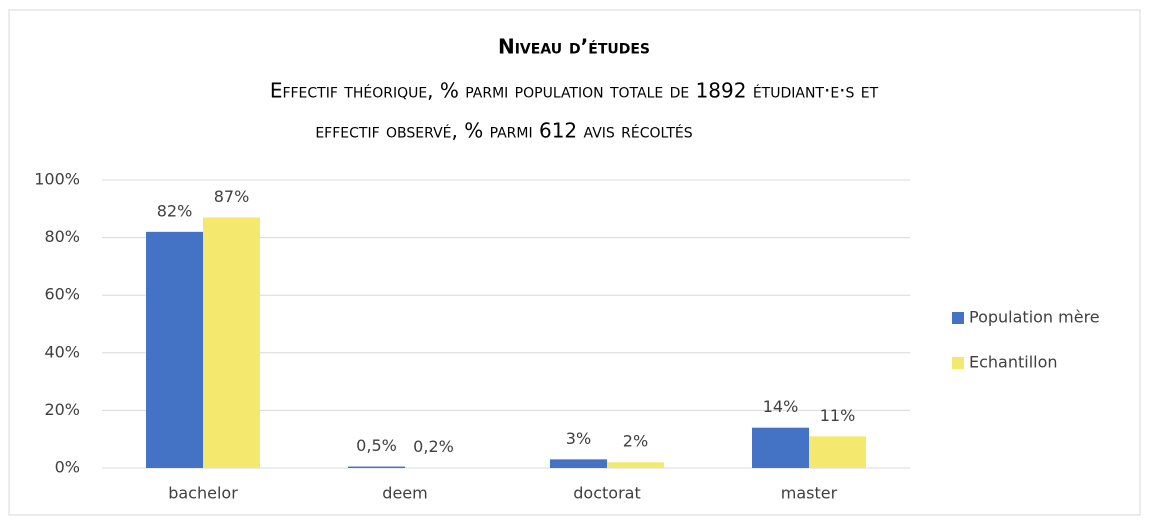 The width and height of the screenshot is (1149, 521). I want to click on x-tick-label: bachelor, so click(203, 493).